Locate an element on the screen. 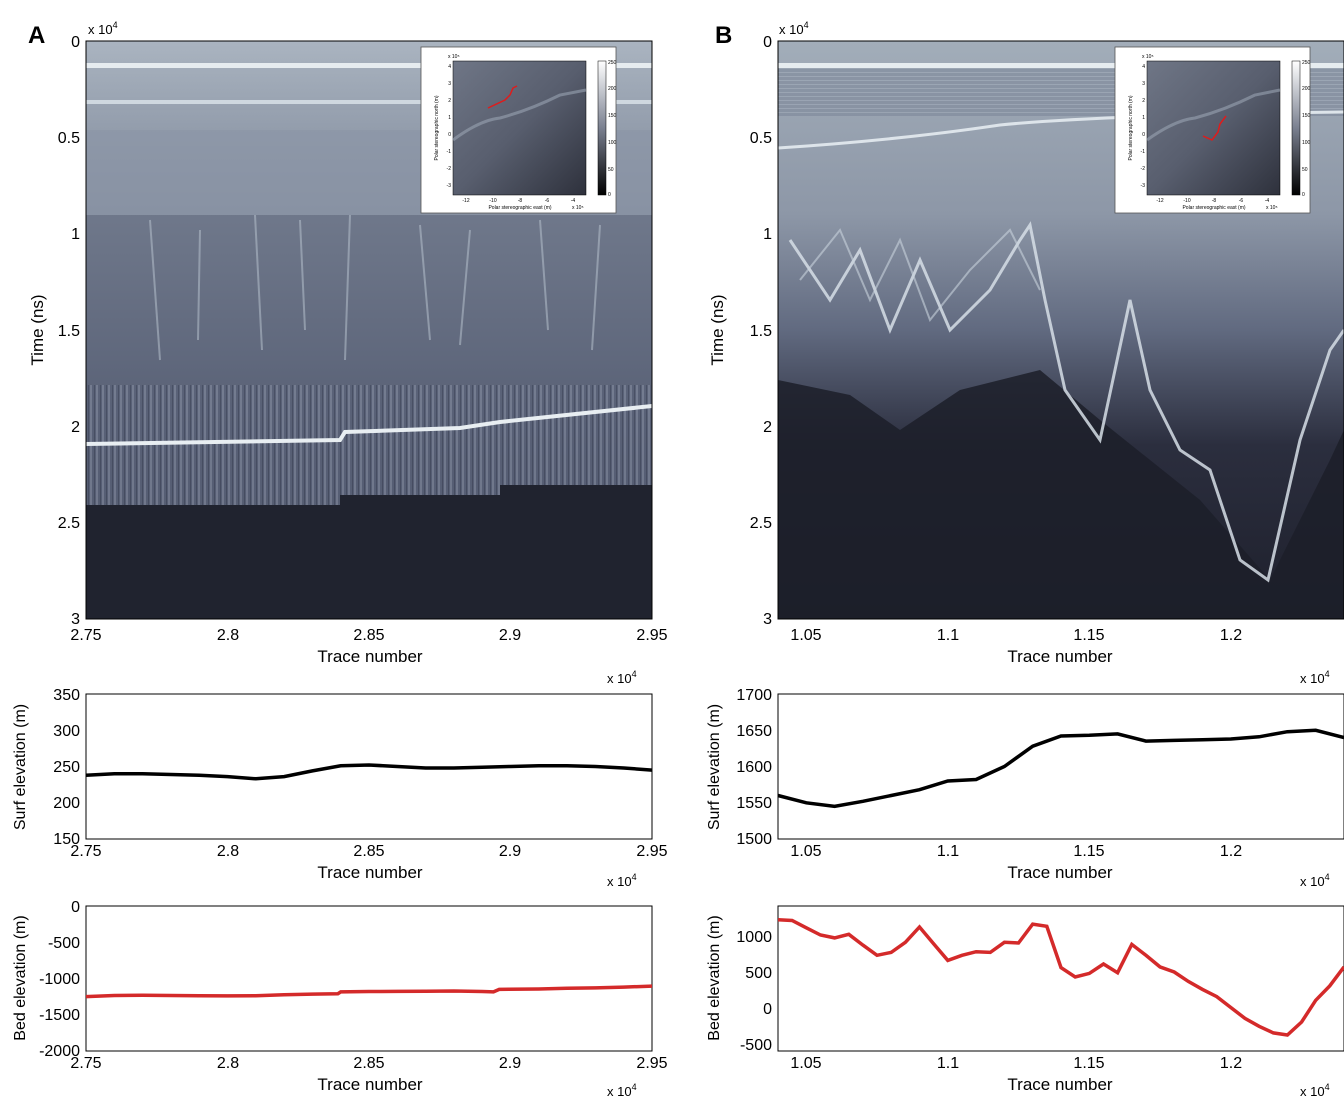  bed-b-xtick: 1.1 is located at coordinates (948, 1063).